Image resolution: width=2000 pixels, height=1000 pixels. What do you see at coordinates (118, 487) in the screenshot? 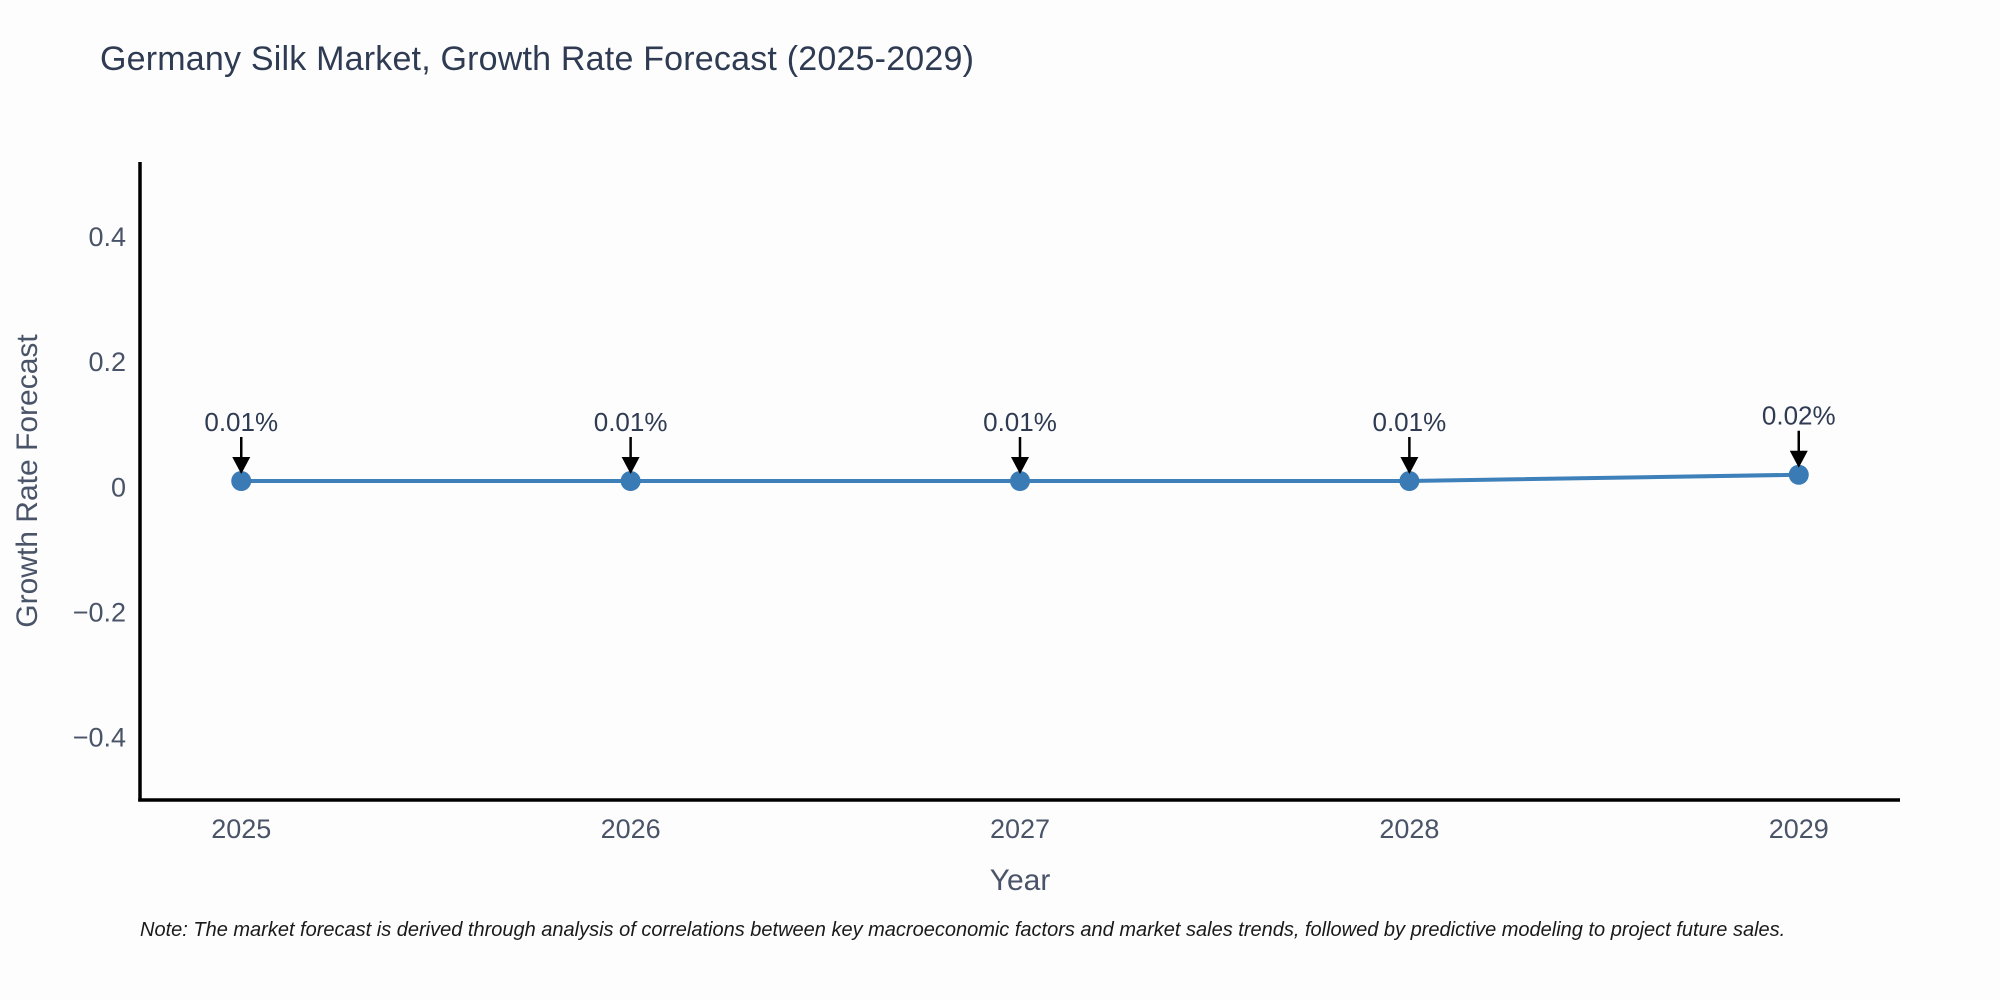
I see `y-tick-label: 0` at bounding box center [118, 487].